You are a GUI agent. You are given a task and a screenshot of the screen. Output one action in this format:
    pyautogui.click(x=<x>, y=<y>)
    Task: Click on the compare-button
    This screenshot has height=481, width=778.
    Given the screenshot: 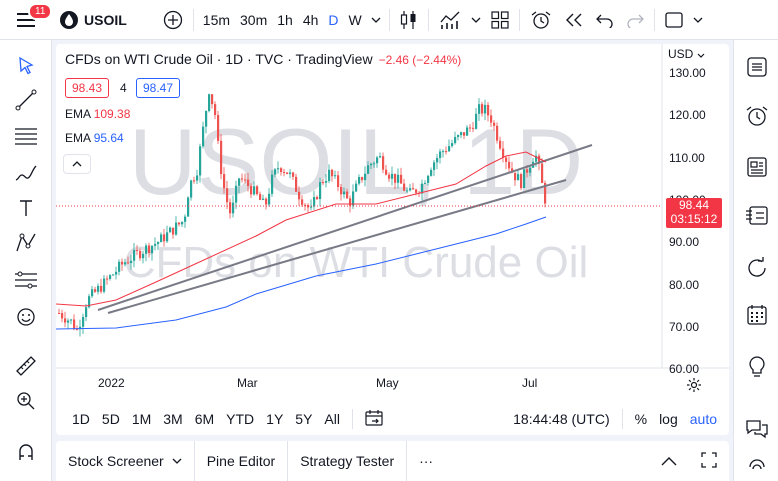 What is the action you would take?
    pyautogui.click(x=173, y=20)
    